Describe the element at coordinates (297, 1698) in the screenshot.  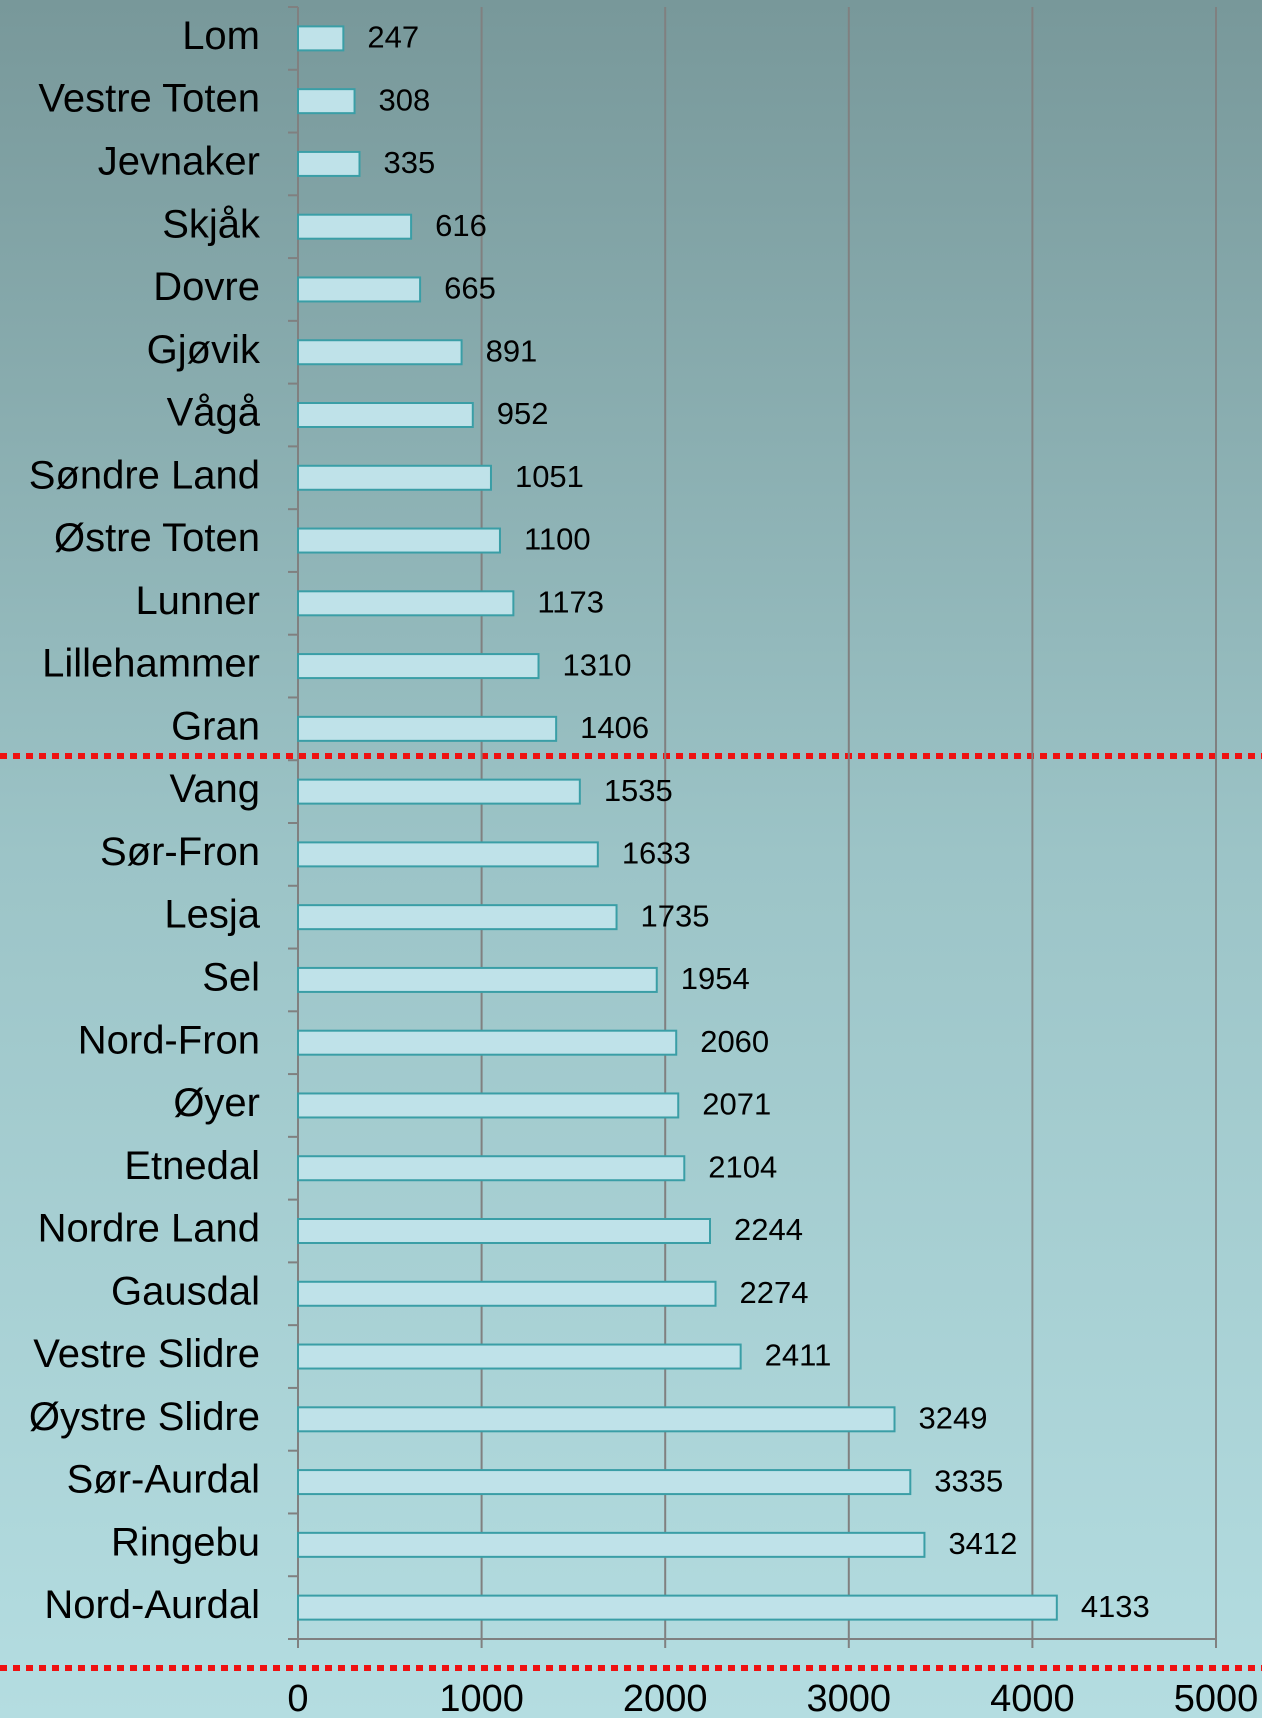
I see `x-tick-label: 0` at that location.